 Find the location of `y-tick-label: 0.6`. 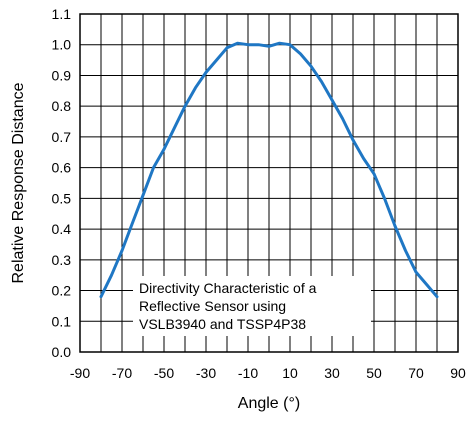

y-tick-label: 0.6 is located at coordinates (62, 168).